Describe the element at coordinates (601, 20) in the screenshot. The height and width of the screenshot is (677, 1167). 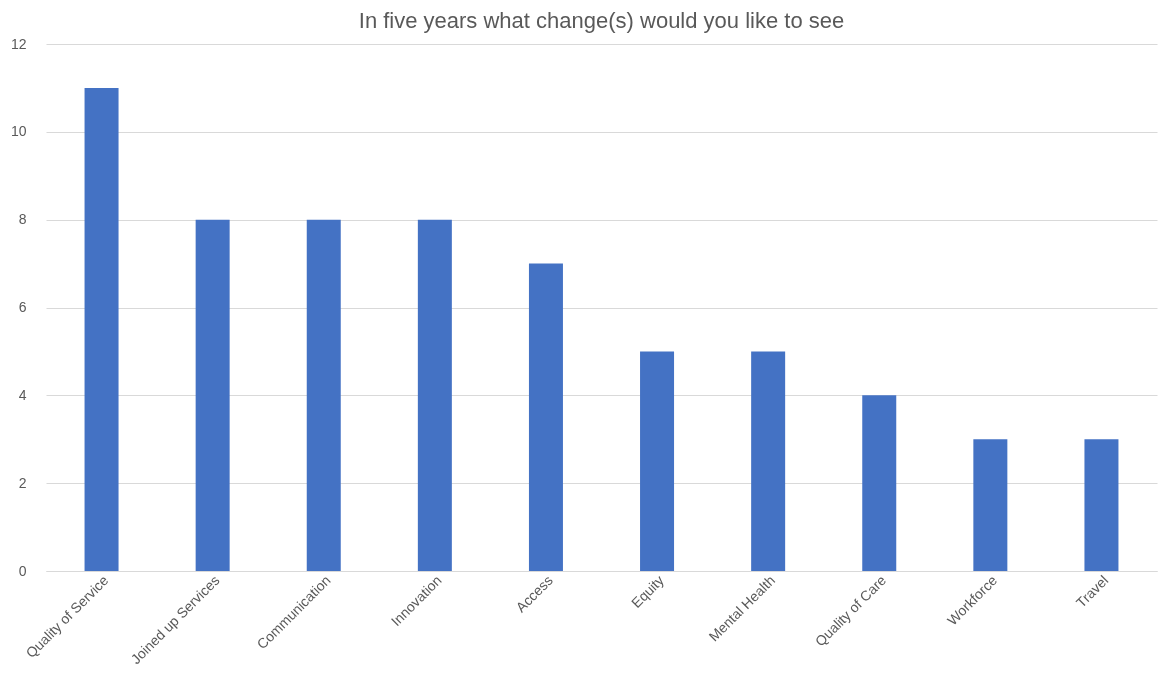
I see `chart-title: In five years what change(s) would you like to see` at that location.